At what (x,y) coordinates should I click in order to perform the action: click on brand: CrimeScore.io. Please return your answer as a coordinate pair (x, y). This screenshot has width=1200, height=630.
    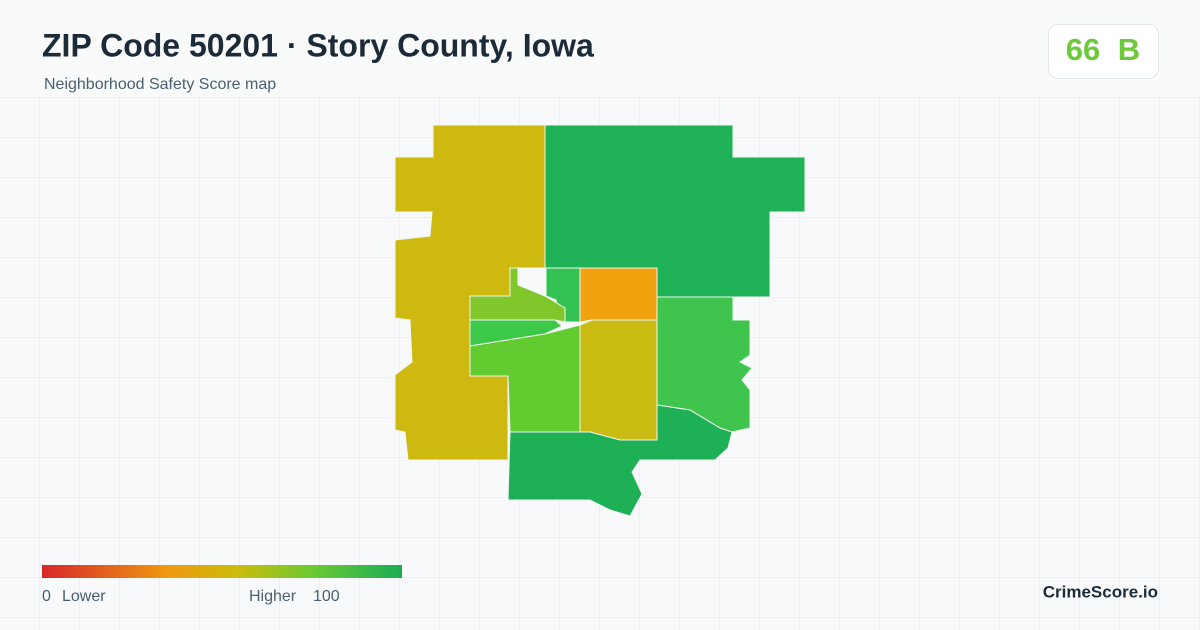
    Looking at the image, I should click on (1100, 591).